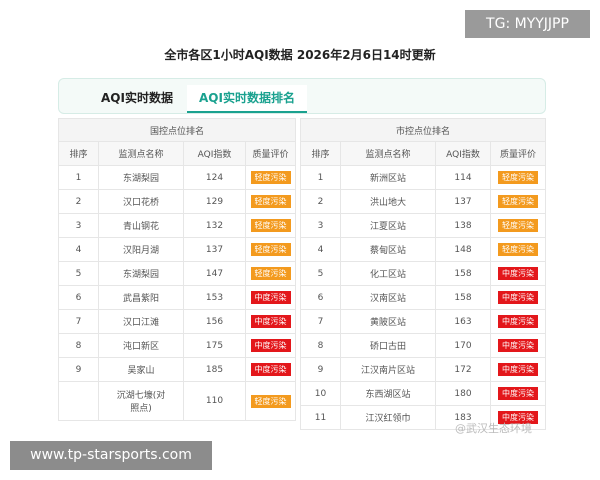 The image size is (600, 480). I want to click on table-heading-row: 市控点位排名, so click(423, 130).